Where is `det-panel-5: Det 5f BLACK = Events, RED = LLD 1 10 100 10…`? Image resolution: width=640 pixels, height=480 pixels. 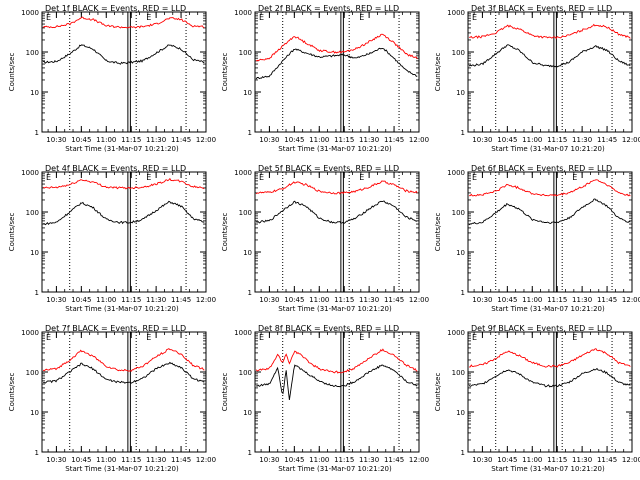 det-panel-5: Det 5f BLACK = Events, RED = LLD 1 10 100 10… is located at coordinates (325, 238).